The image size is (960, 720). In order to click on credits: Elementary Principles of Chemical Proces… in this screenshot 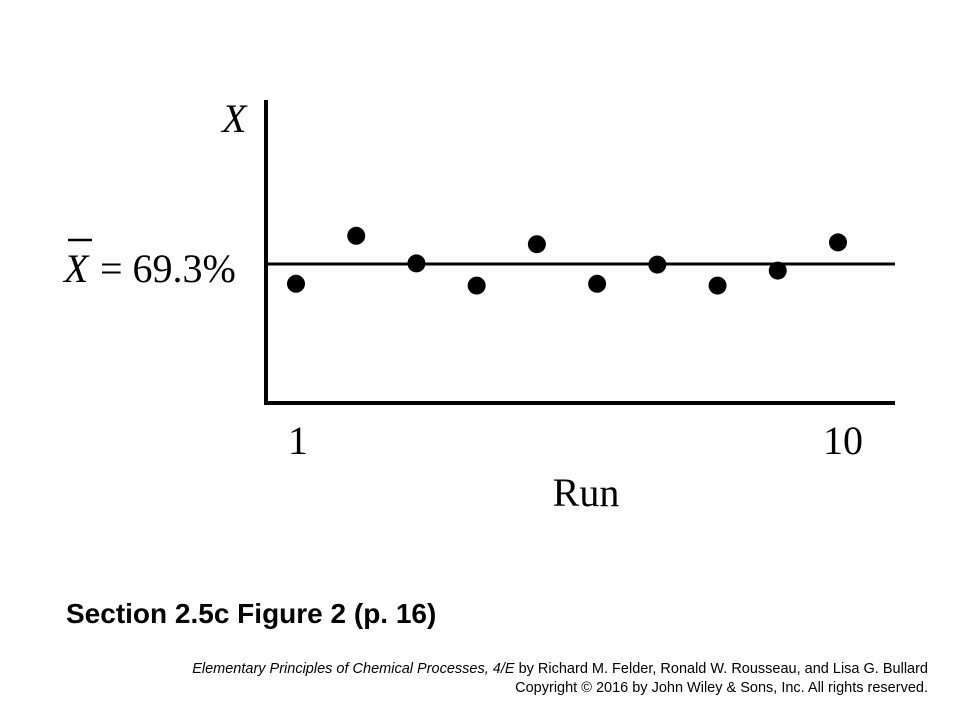, I will do `click(560, 679)`.